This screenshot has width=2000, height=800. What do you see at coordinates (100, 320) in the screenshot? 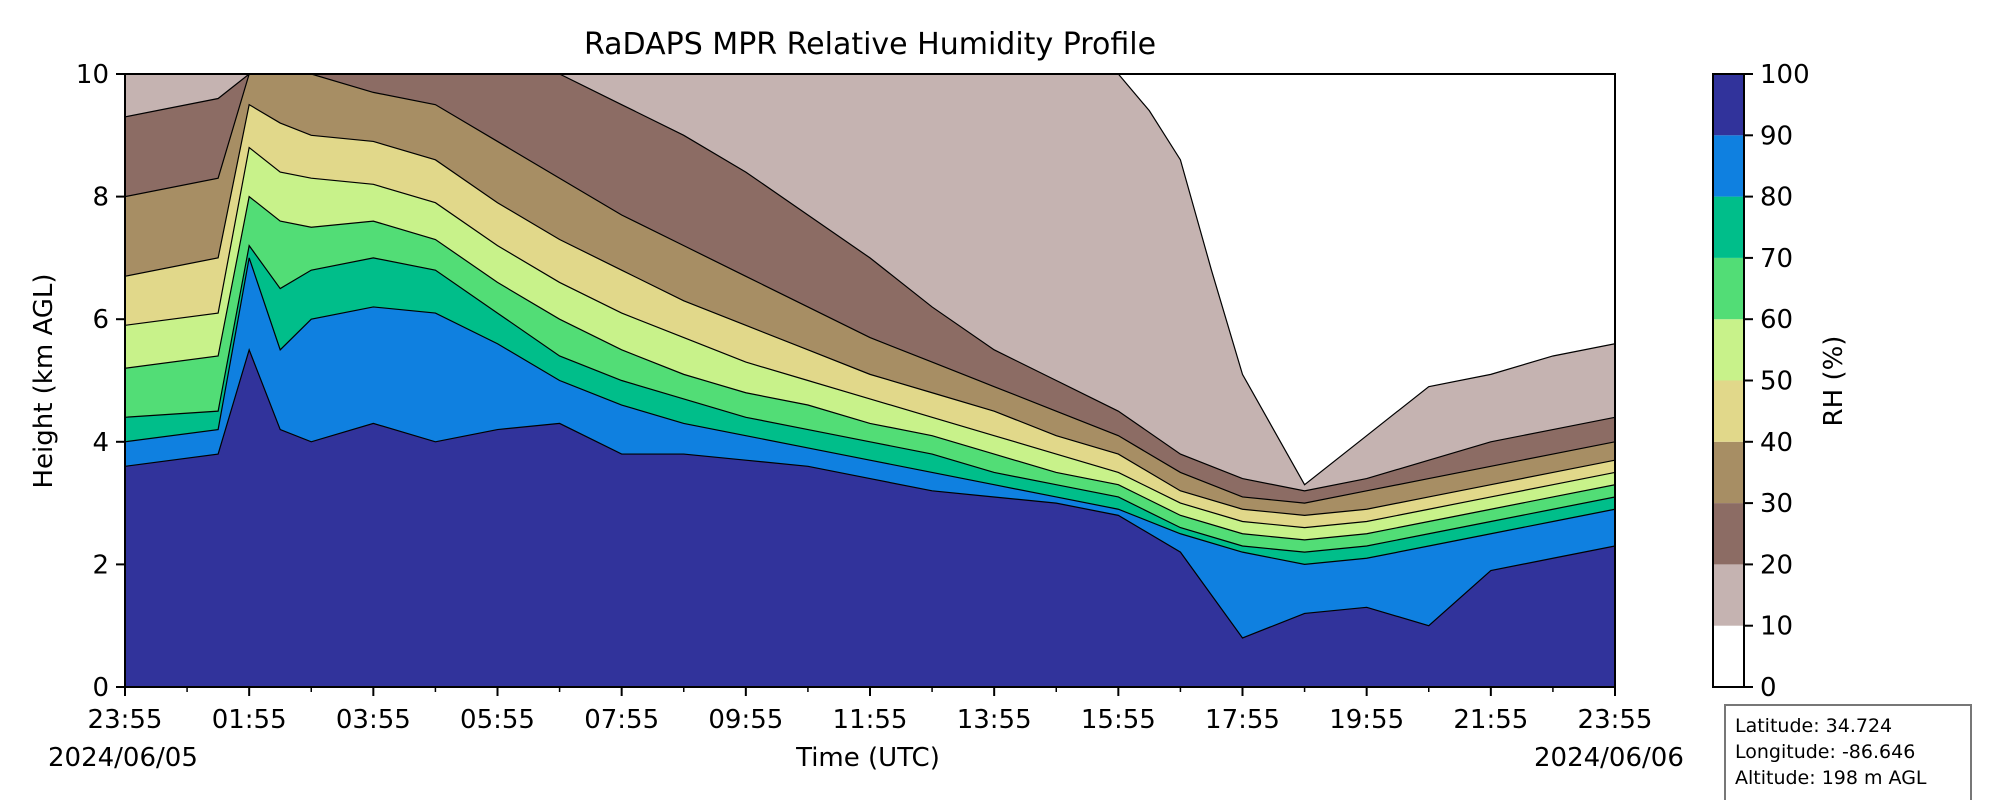
I see `y-tick-label: 6` at bounding box center [100, 320].